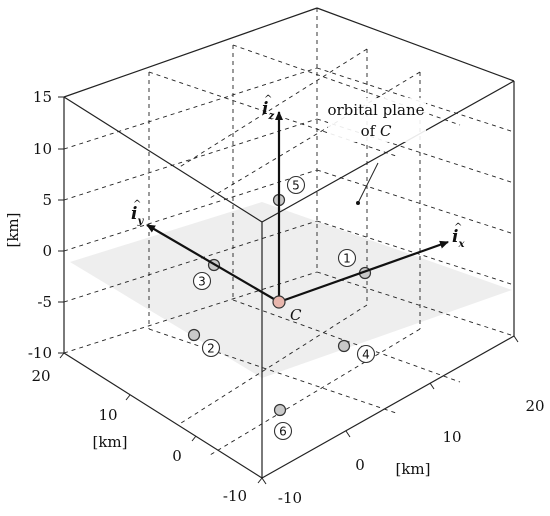 The width and height of the screenshot is (550, 516). I want to click on badge-1: 1, so click(347, 258).